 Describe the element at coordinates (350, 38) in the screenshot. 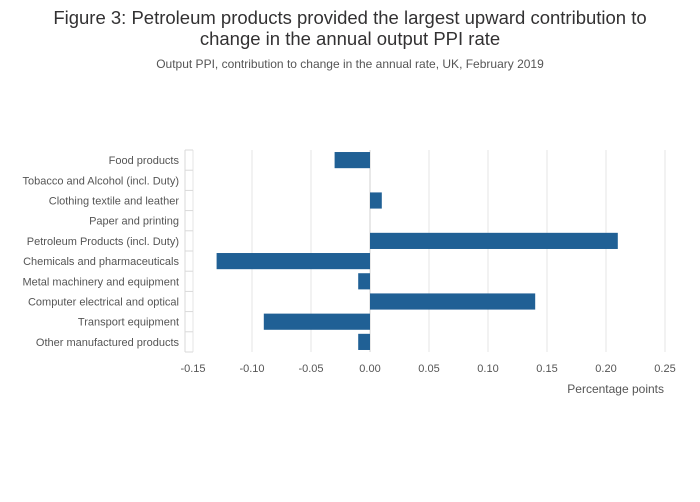

I see `chart-title-line-2: change in the annual output PPI rate` at that location.